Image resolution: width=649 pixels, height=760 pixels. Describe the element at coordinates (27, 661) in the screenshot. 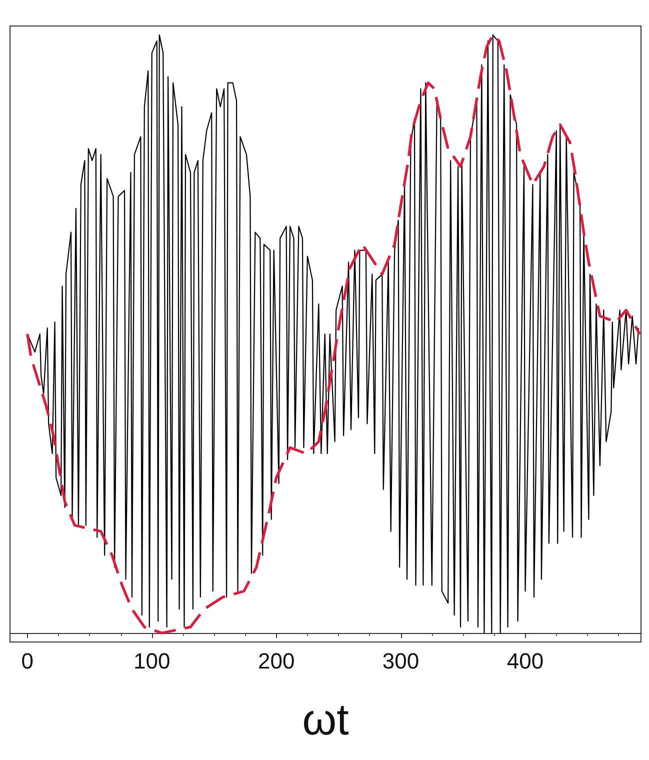

I see `x-tick-label: 0` at that location.